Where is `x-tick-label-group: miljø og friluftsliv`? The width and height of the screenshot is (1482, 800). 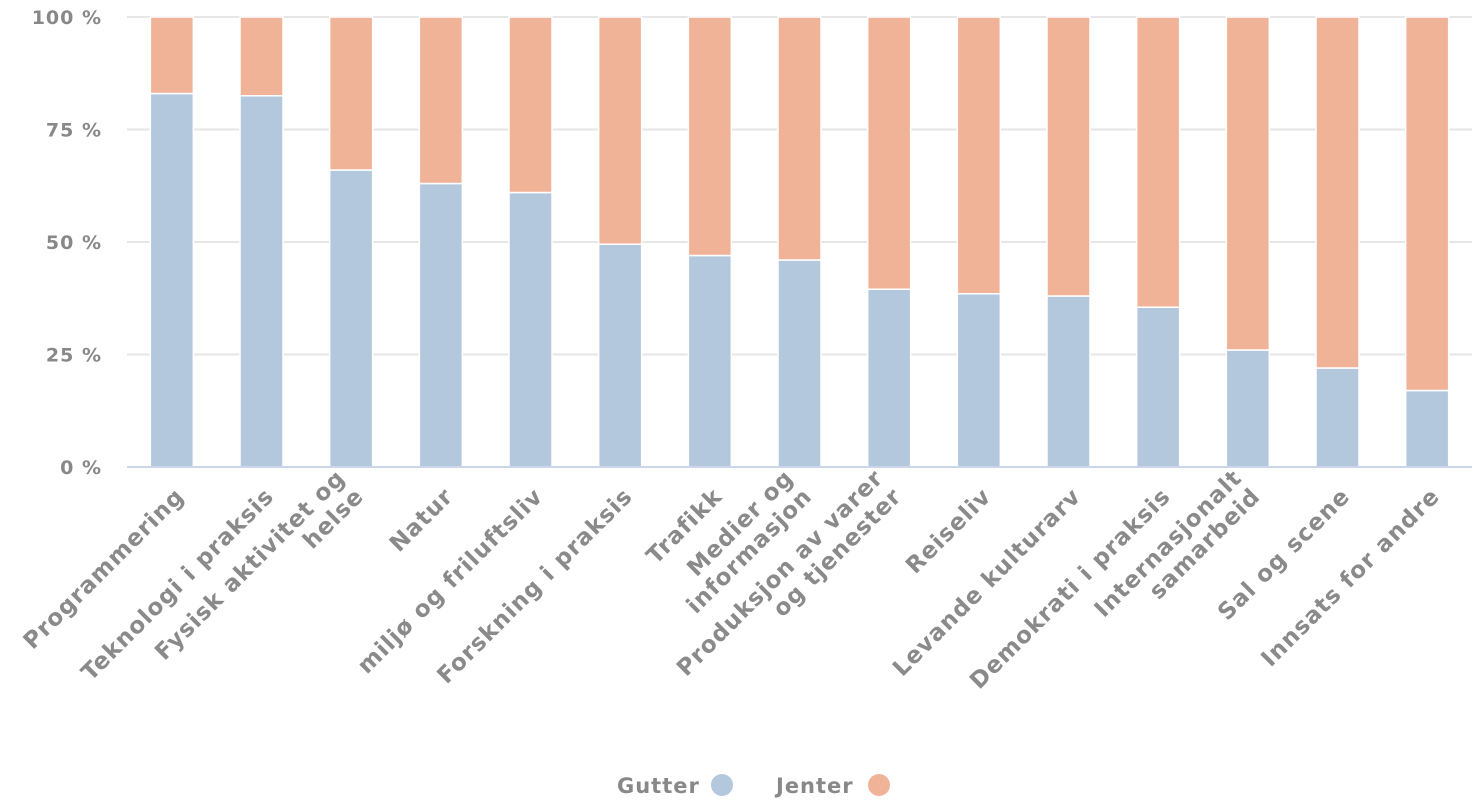
x-tick-label-group: miljø og friluftsliv is located at coordinates (451, 582).